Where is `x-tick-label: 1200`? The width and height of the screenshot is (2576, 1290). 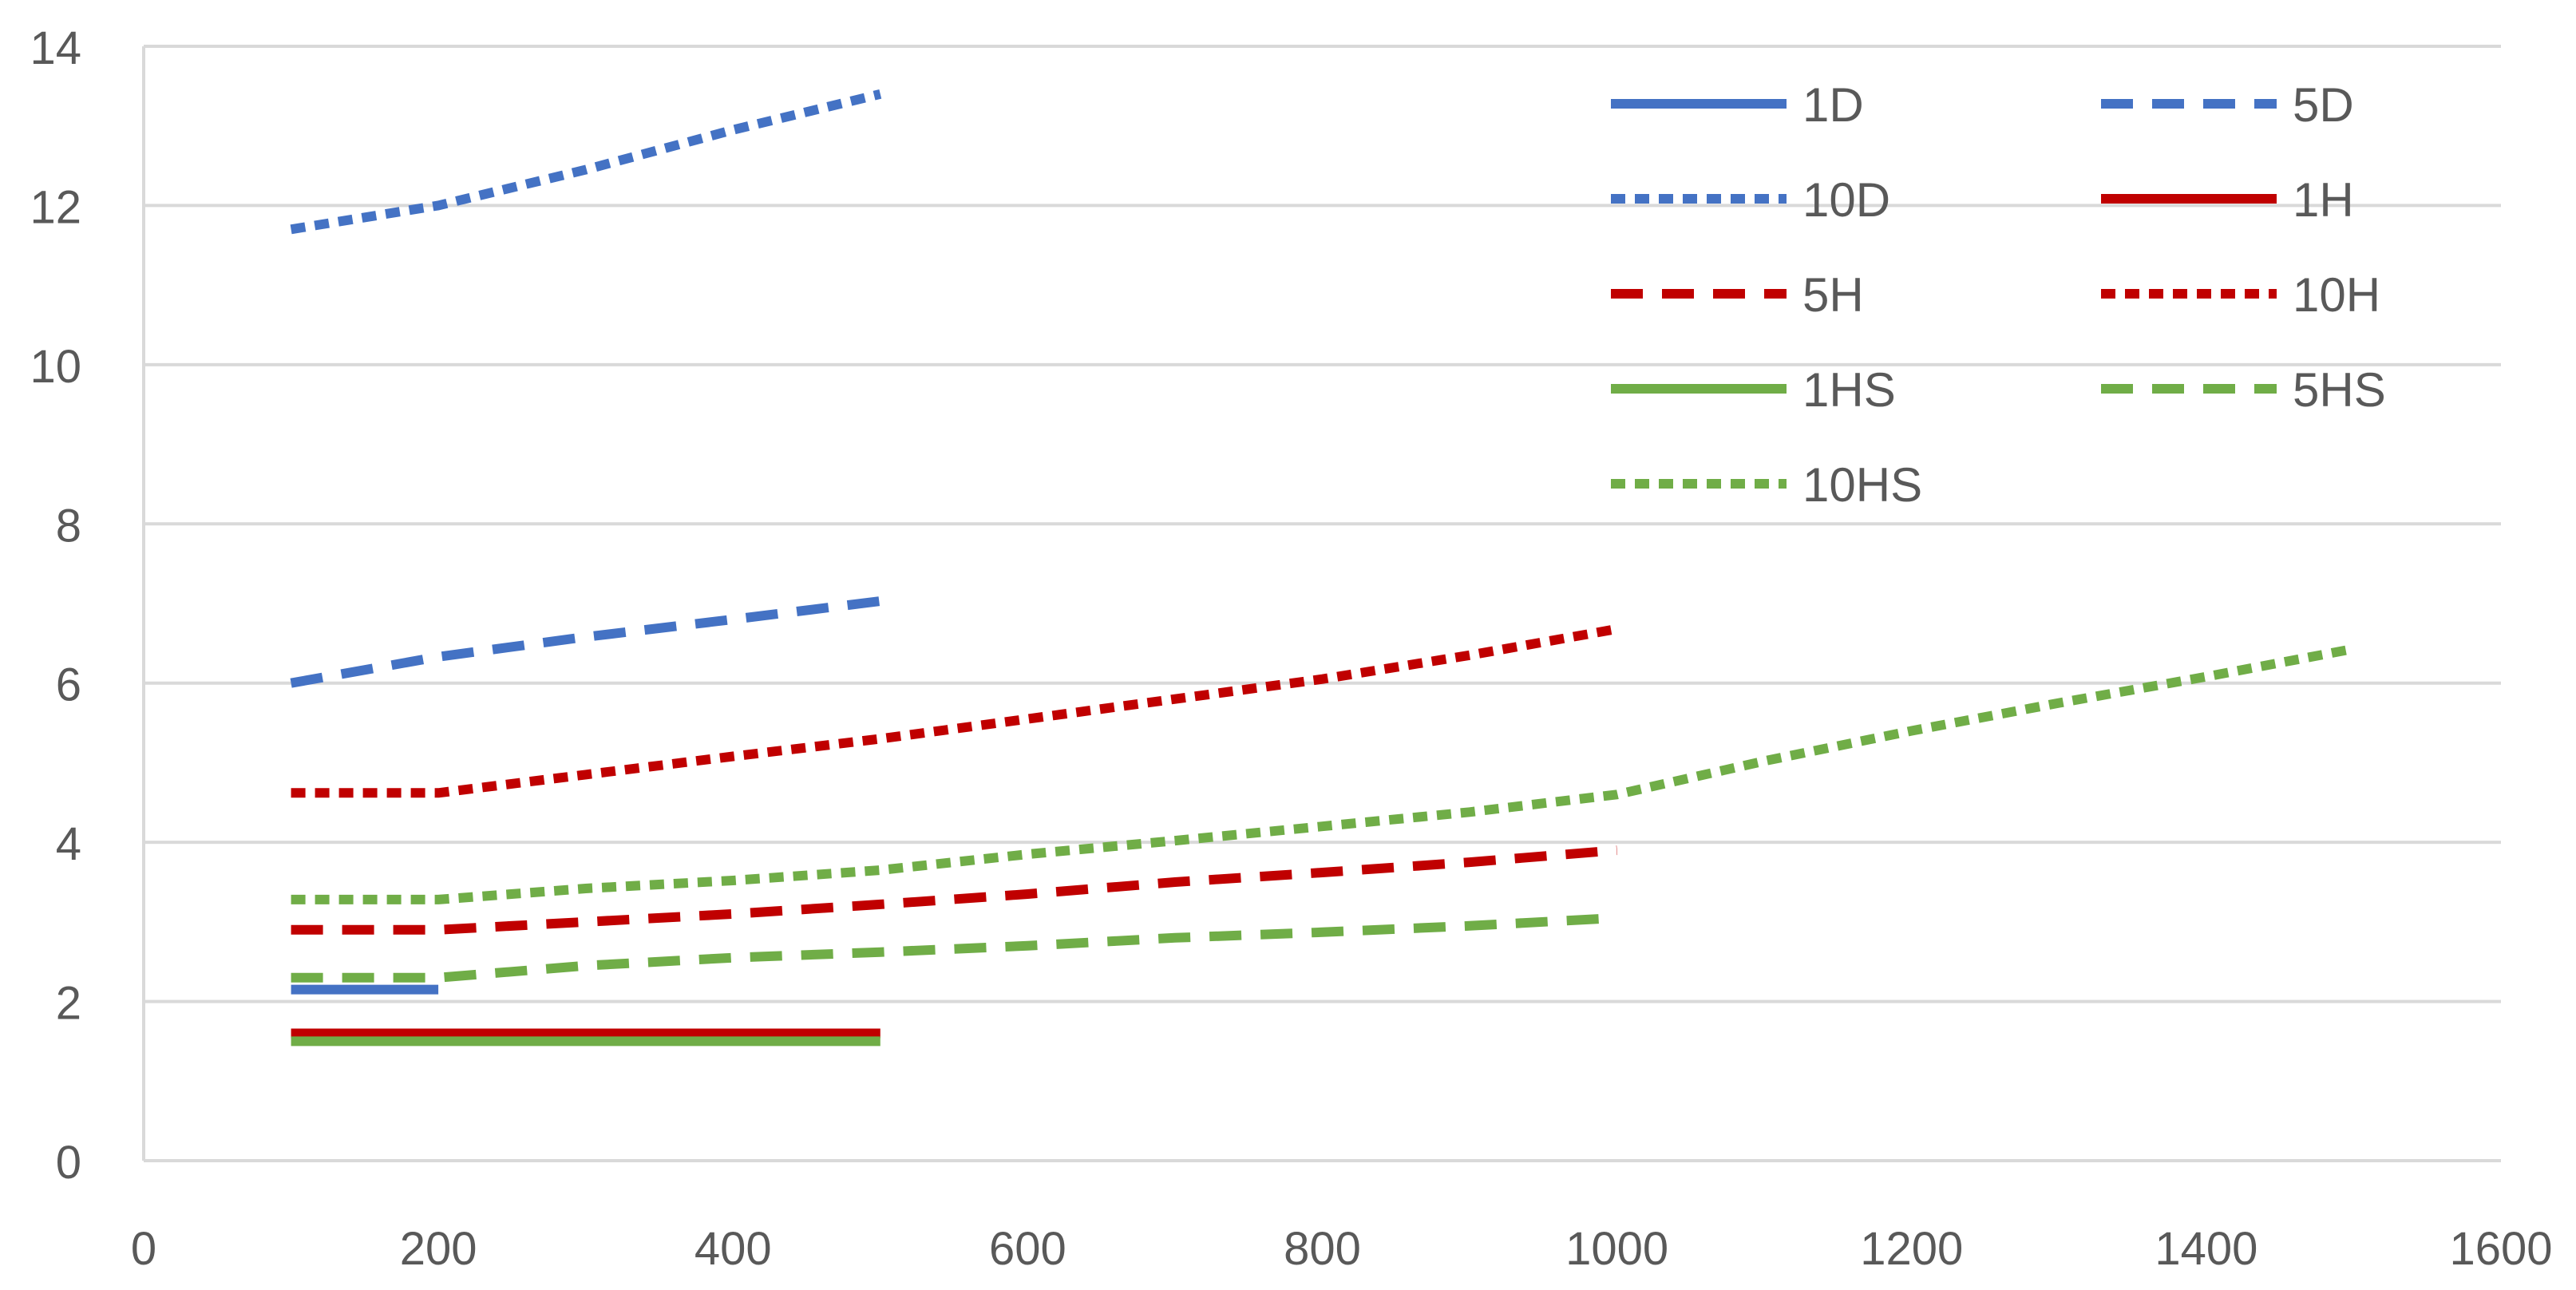
x-tick-label: 1200 is located at coordinates (1912, 1249).